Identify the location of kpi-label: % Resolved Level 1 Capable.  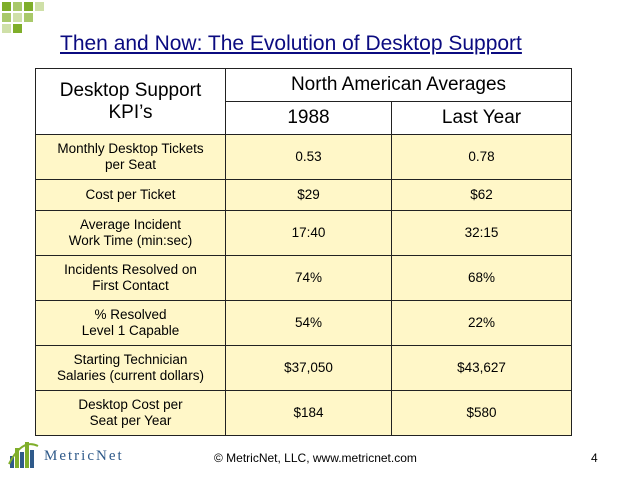
(130, 323).